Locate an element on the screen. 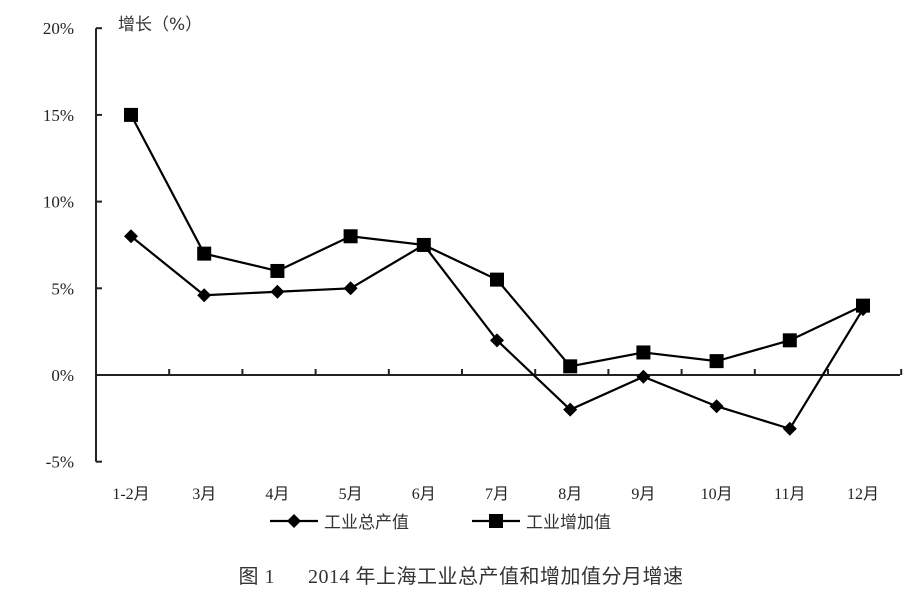 Image resolution: width=922 pixels, height=612 pixels. y-tick-label: 15% is located at coordinates (58, 115).